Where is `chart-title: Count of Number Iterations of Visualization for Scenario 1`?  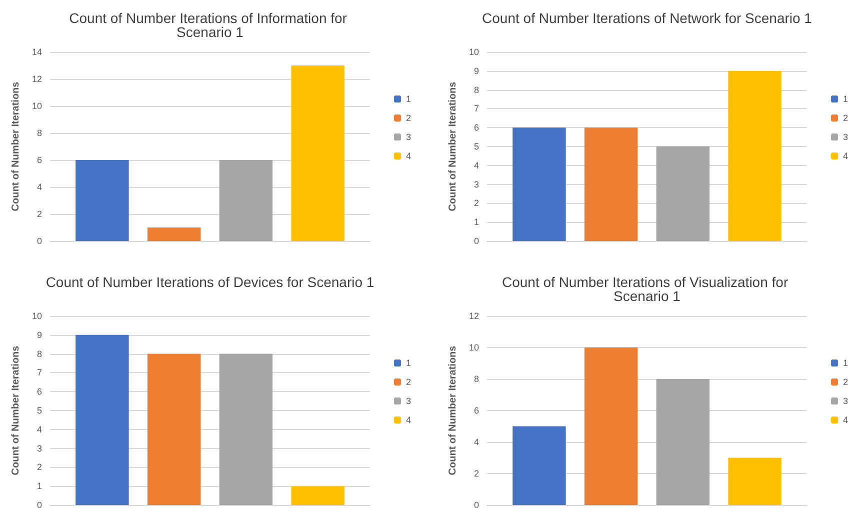
chart-title: Count of Number Iterations of Visualization for Scenario 1 is located at coordinates (647, 289).